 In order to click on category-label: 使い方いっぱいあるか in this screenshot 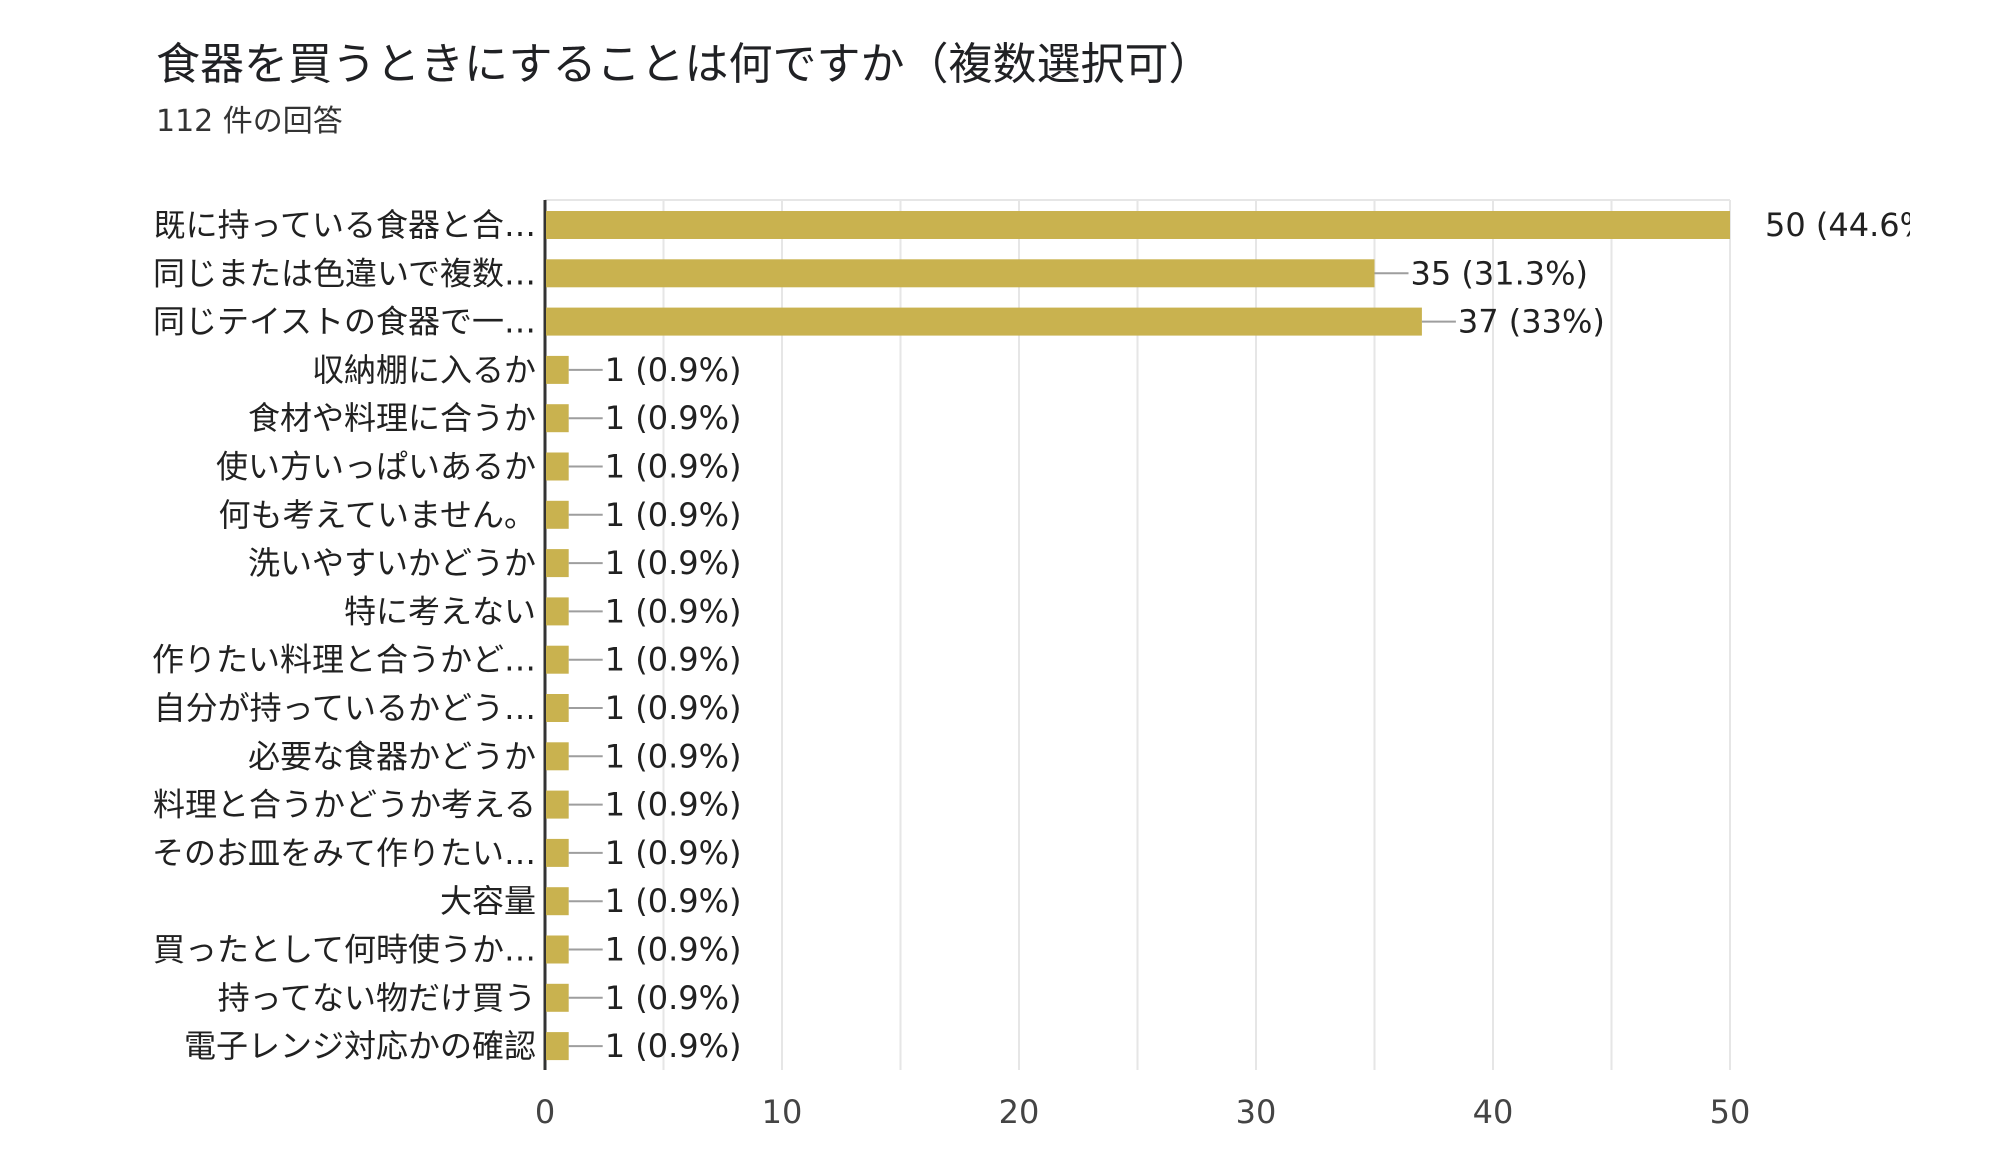, I will do `click(376, 467)`.